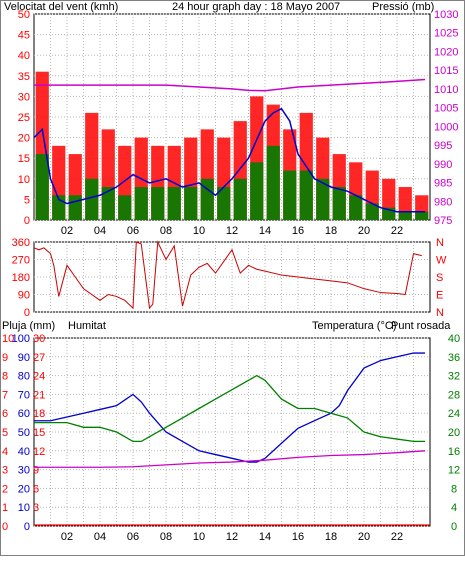  Describe the element at coordinates (39, 339) in the screenshot. I see `mid-tick: 30` at that location.